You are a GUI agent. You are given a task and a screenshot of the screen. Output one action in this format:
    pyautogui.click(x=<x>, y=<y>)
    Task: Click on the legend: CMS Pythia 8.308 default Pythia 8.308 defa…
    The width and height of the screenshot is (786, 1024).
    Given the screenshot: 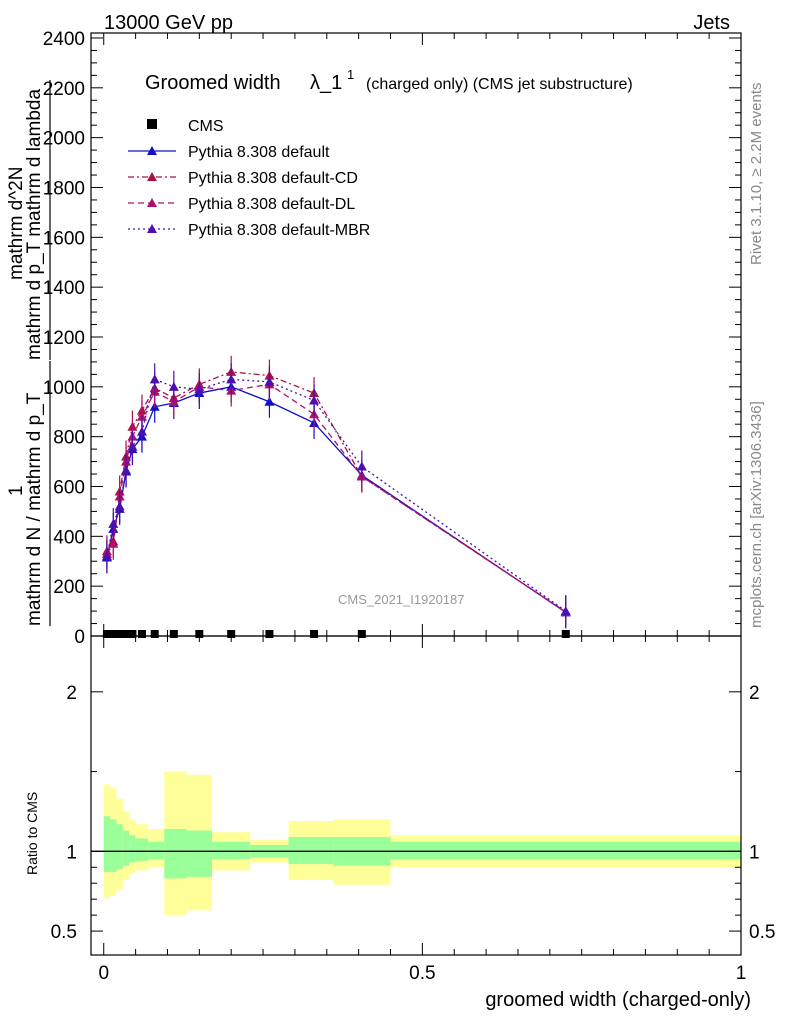 What is the action you would take?
    pyautogui.click(x=249, y=178)
    